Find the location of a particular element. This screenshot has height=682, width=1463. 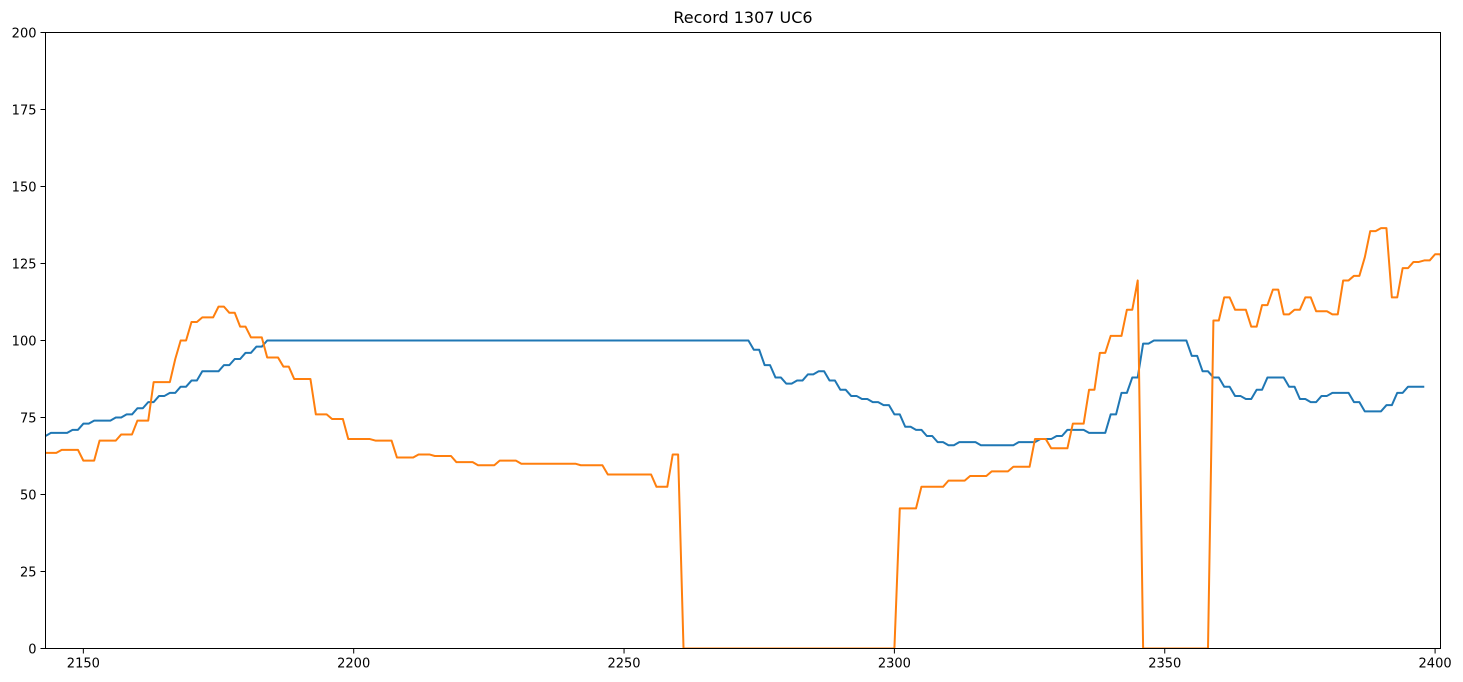

x-tick-label: 2350 is located at coordinates (1164, 664).